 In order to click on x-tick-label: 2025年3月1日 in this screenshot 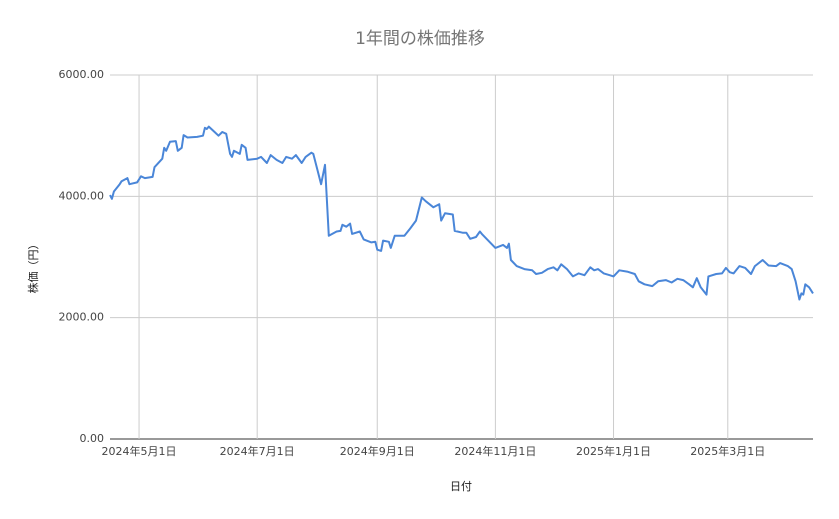, I will do `click(727, 451)`.